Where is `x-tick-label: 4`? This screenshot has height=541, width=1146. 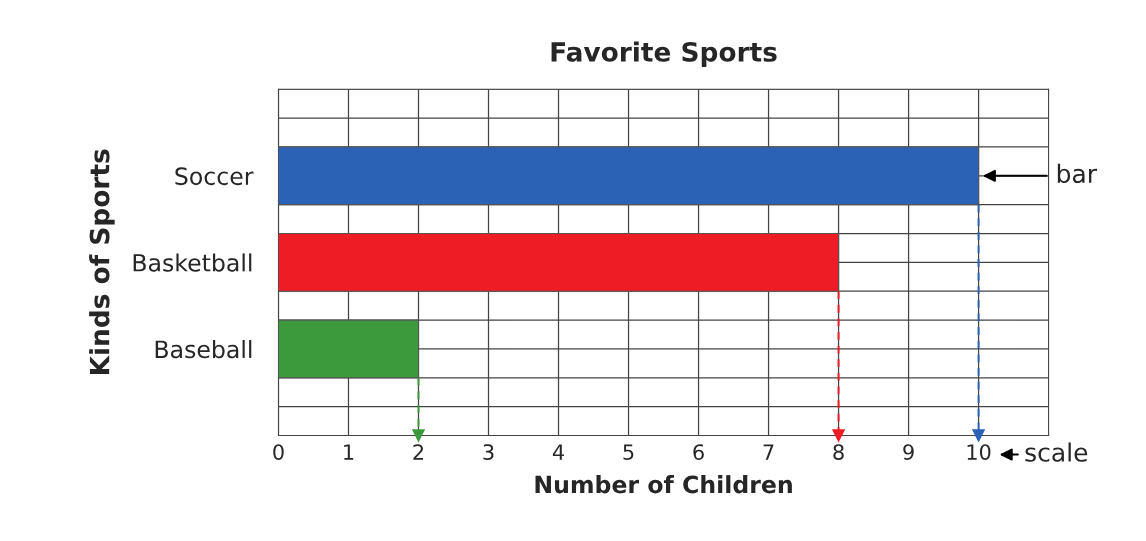 x-tick-label: 4 is located at coordinates (558, 452).